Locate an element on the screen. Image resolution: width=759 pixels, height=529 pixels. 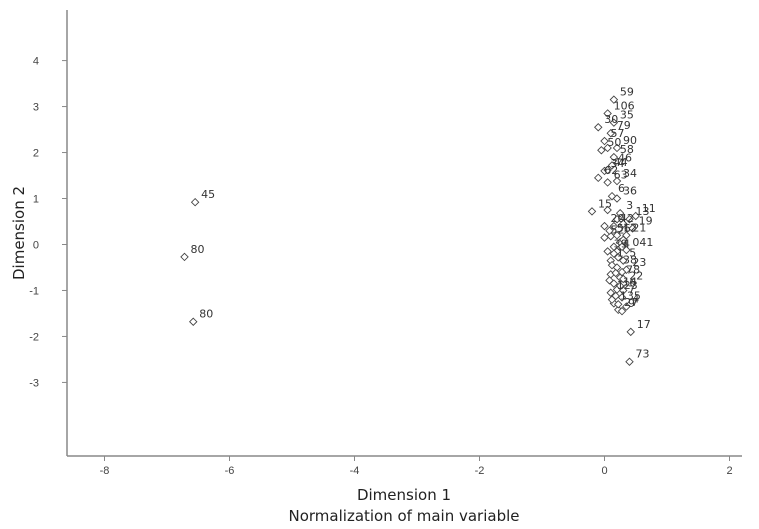
x-tick-label: -4 is located at coordinates (355, 471).